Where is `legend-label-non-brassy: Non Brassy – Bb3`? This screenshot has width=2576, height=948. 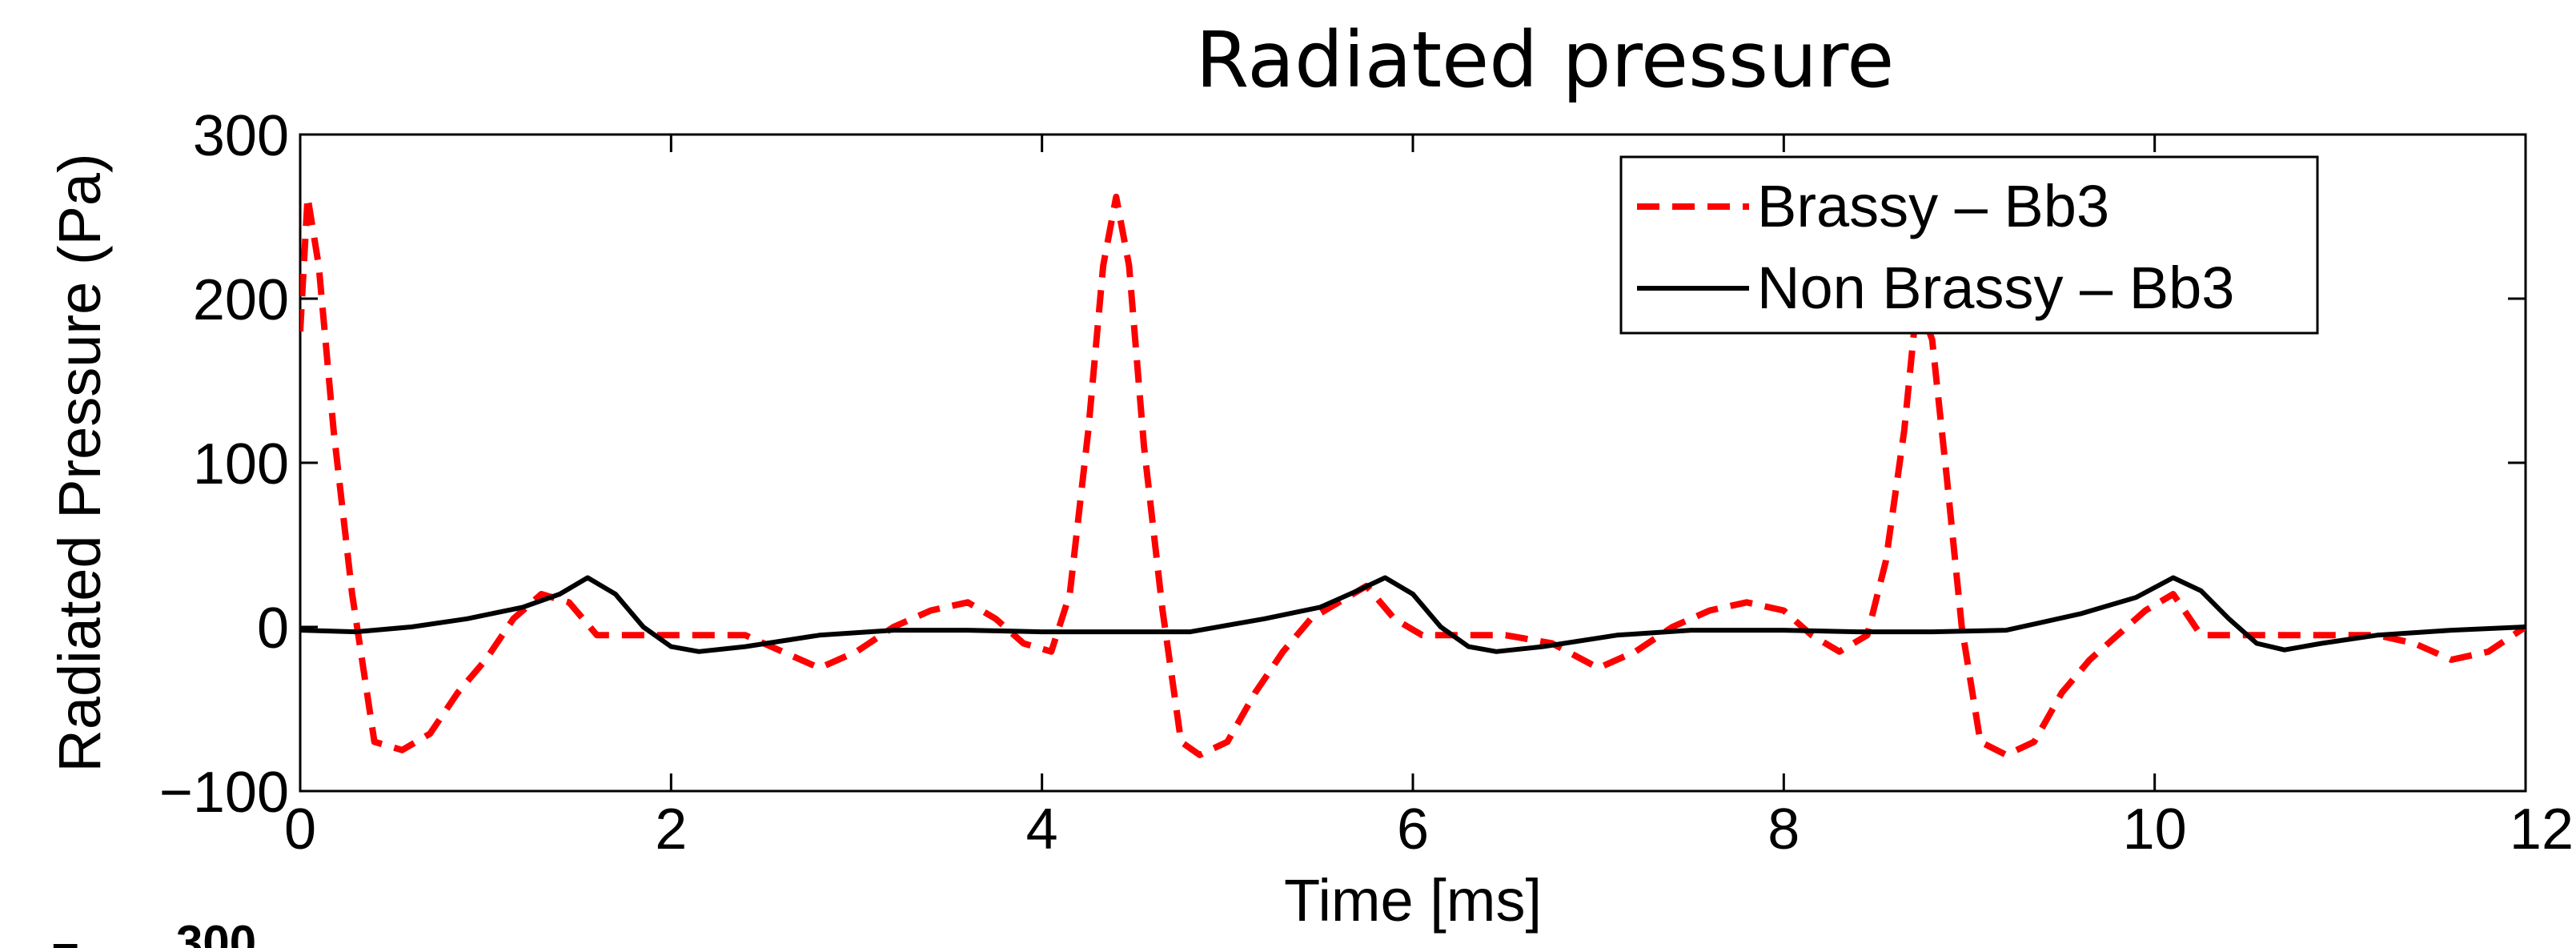 legend-label-non-brassy: Non Brassy – Bb3 is located at coordinates (1995, 288).